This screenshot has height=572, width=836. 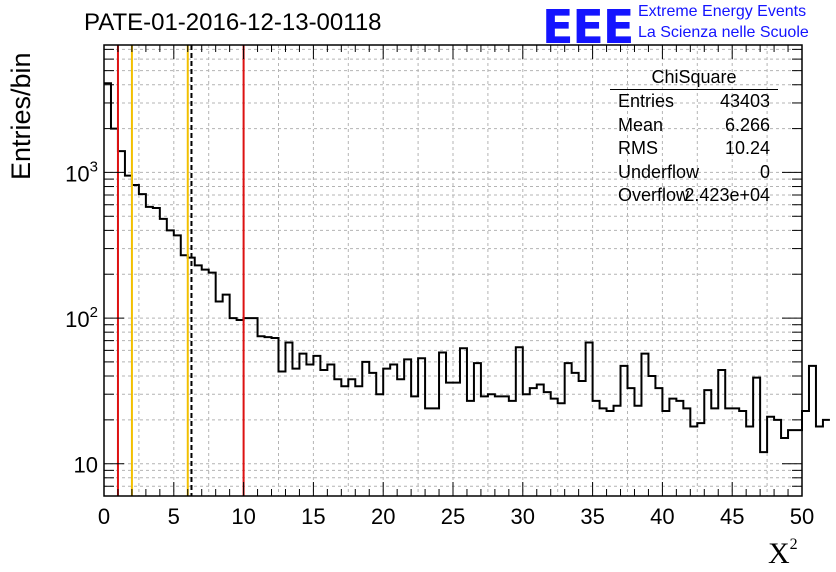 What do you see at coordinates (174, 516) in the screenshot?
I see `x-tick-label: 5` at bounding box center [174, 516].